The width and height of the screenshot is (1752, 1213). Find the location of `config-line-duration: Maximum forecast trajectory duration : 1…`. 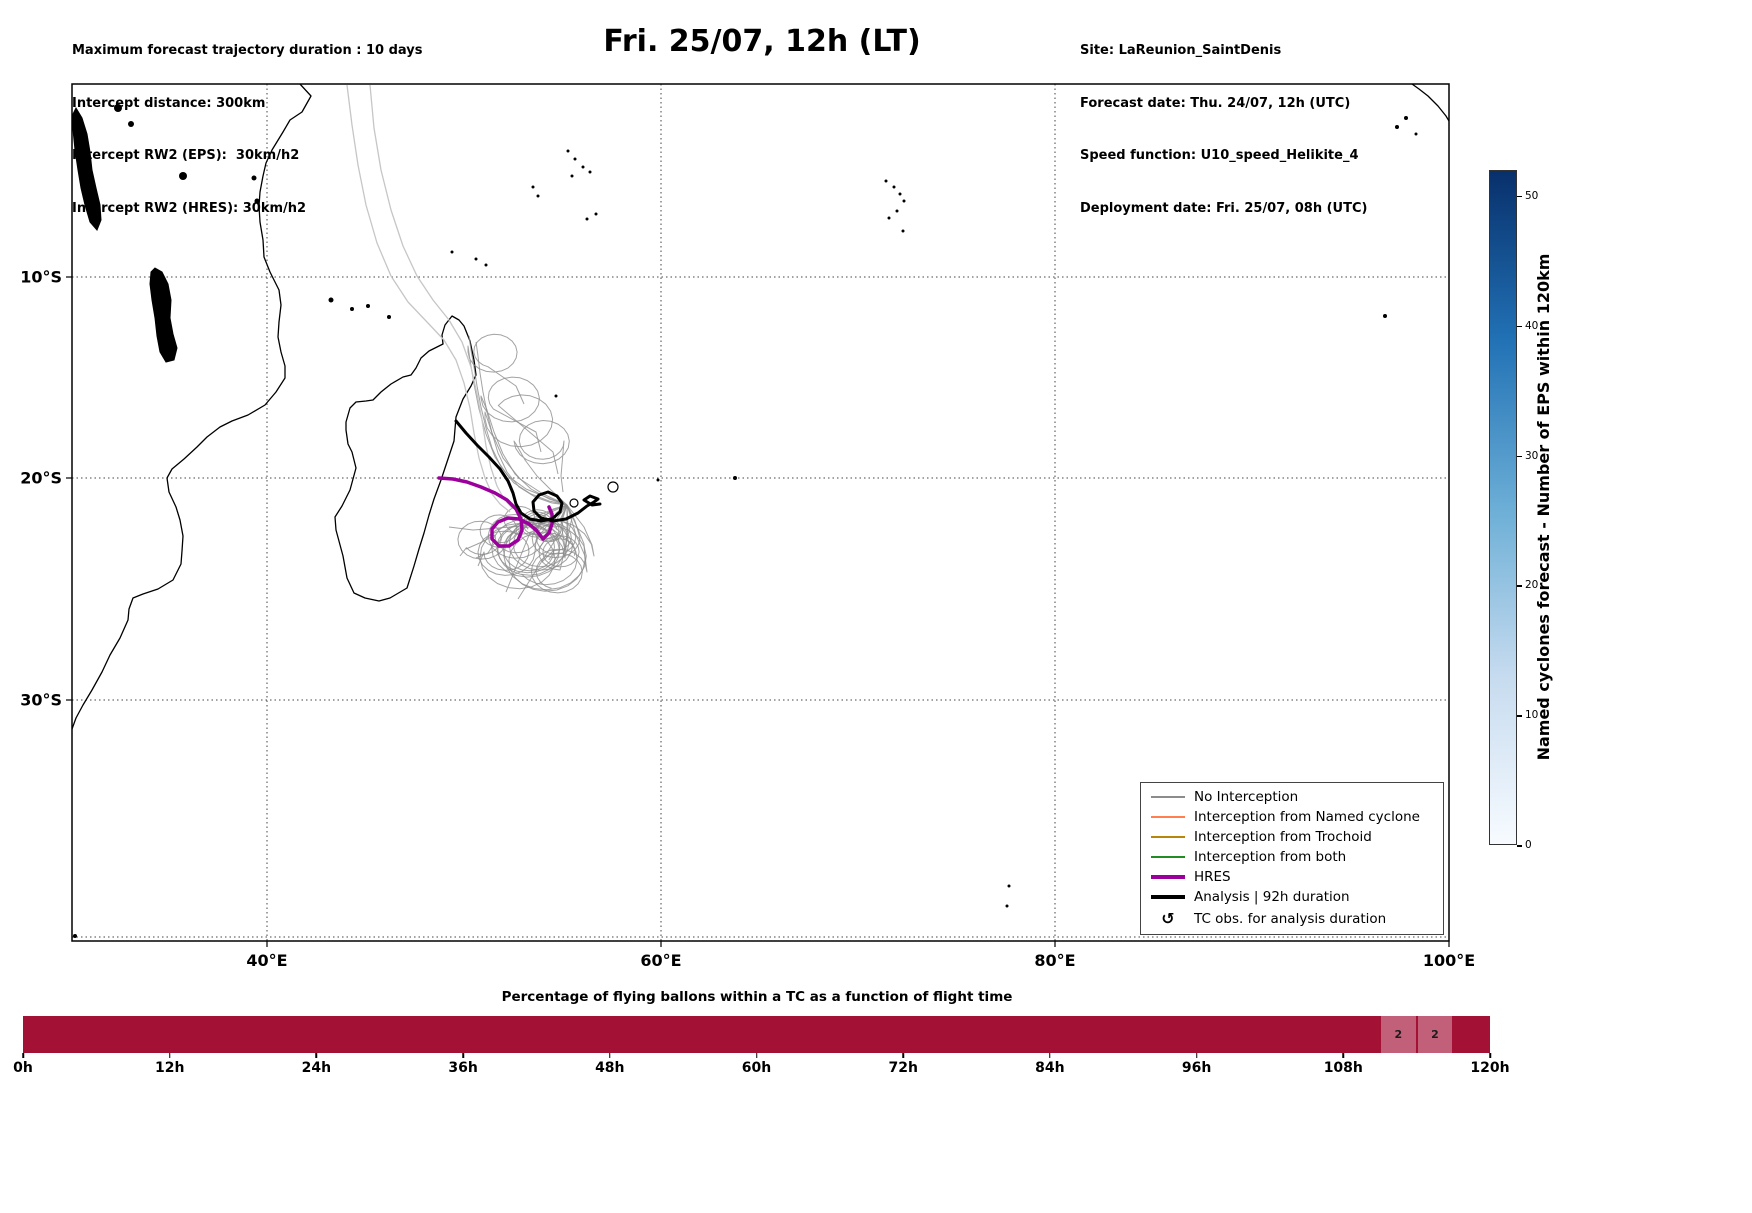

config-line-duration: Maximum forecast trajectory duration : 1… is located at coordinates (247, 50).